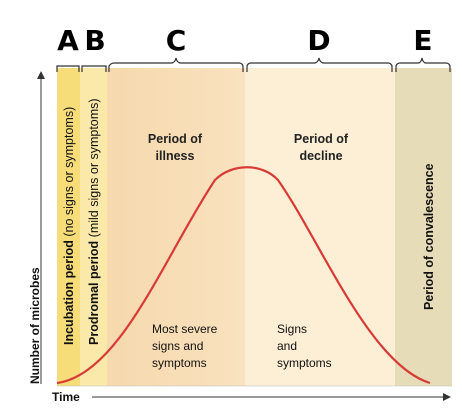  Describe the element at coordinates (41, 75) in the screenshot. I see `y-axis-arrowhead` at that location.